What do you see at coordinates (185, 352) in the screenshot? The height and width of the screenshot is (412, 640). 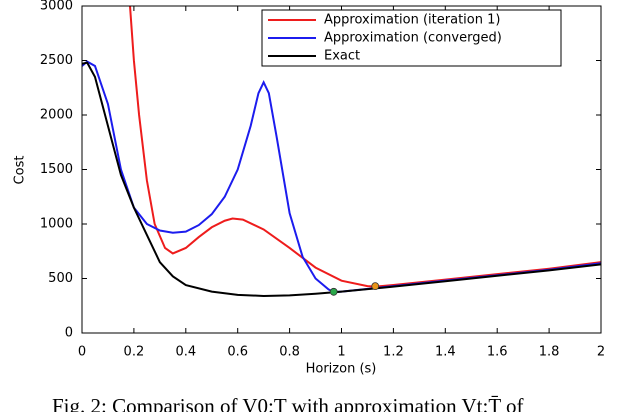 I see `x-tick-label: 0.4` at bounding box center [185, 352].